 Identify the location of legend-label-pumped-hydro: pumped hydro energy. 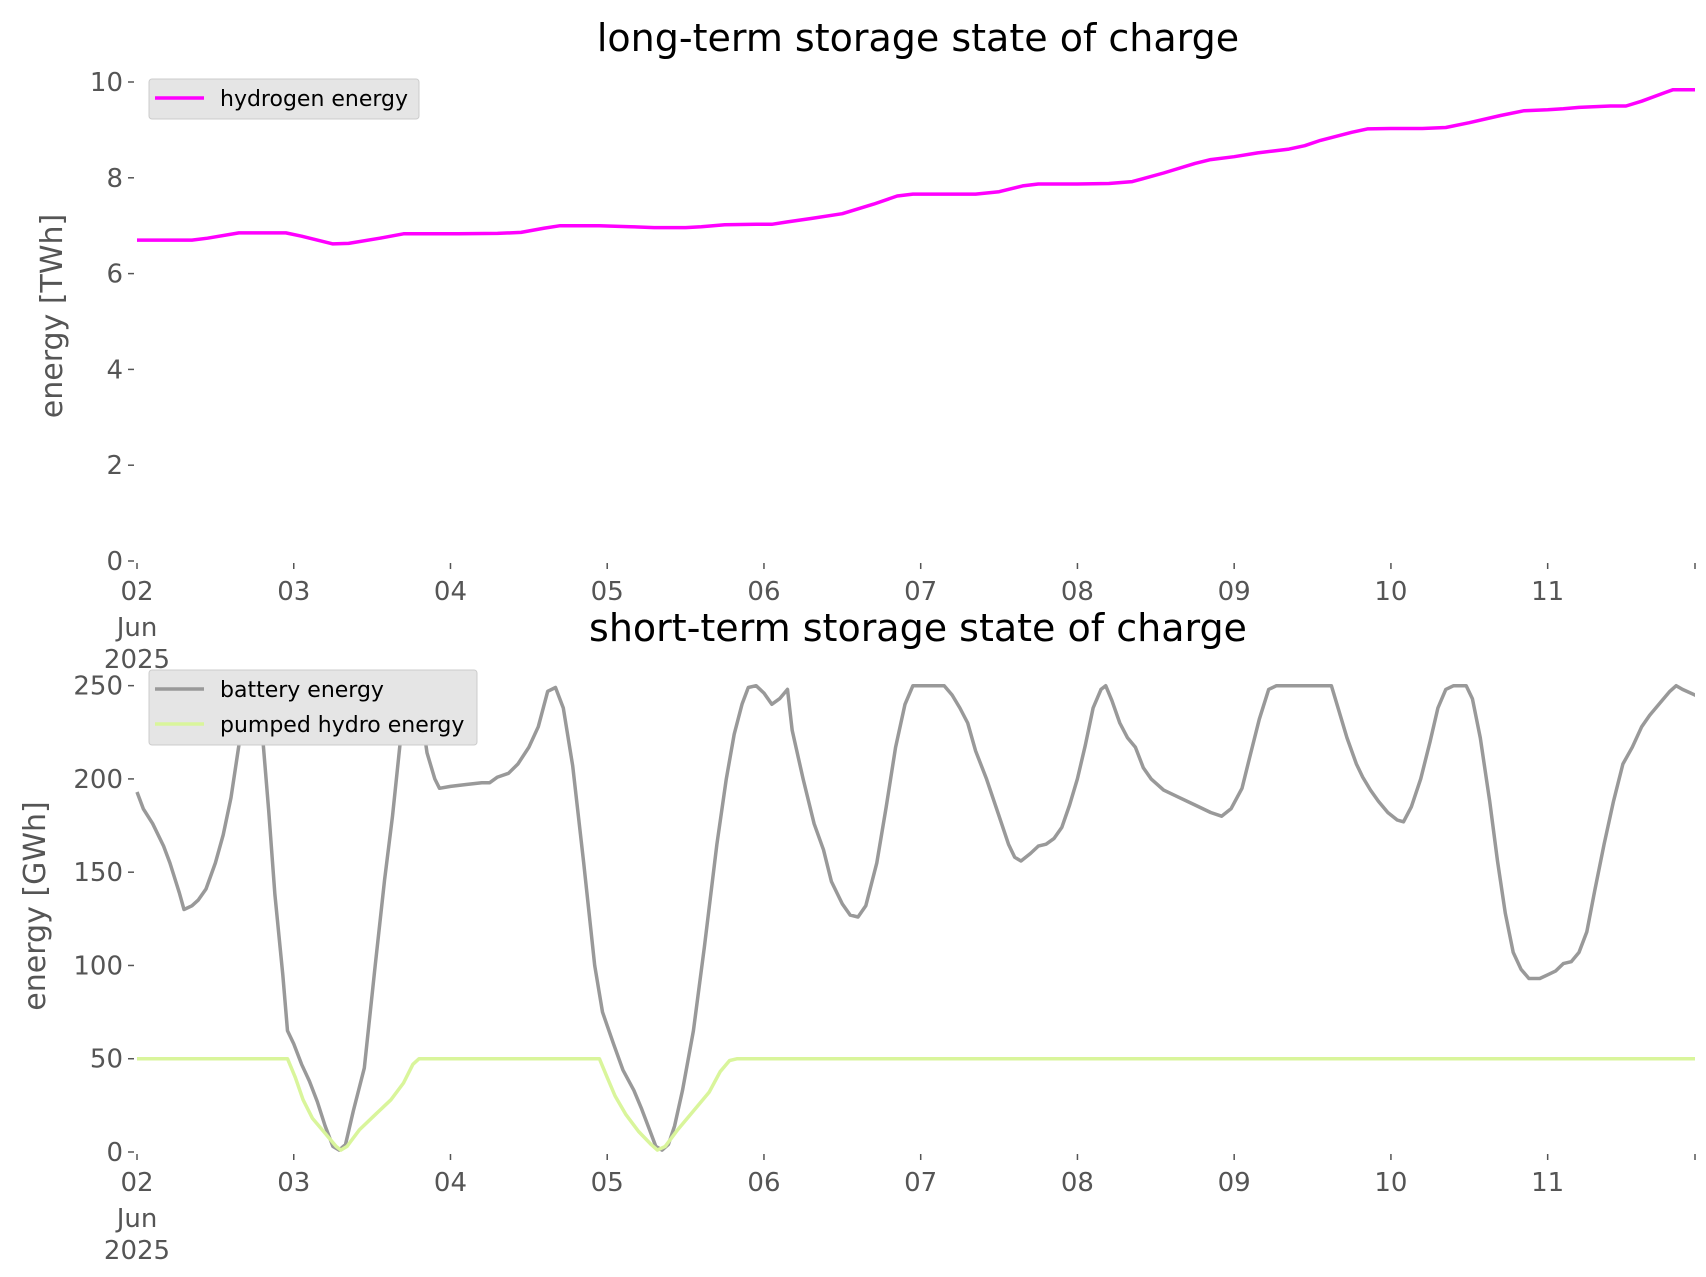
(342, 725).